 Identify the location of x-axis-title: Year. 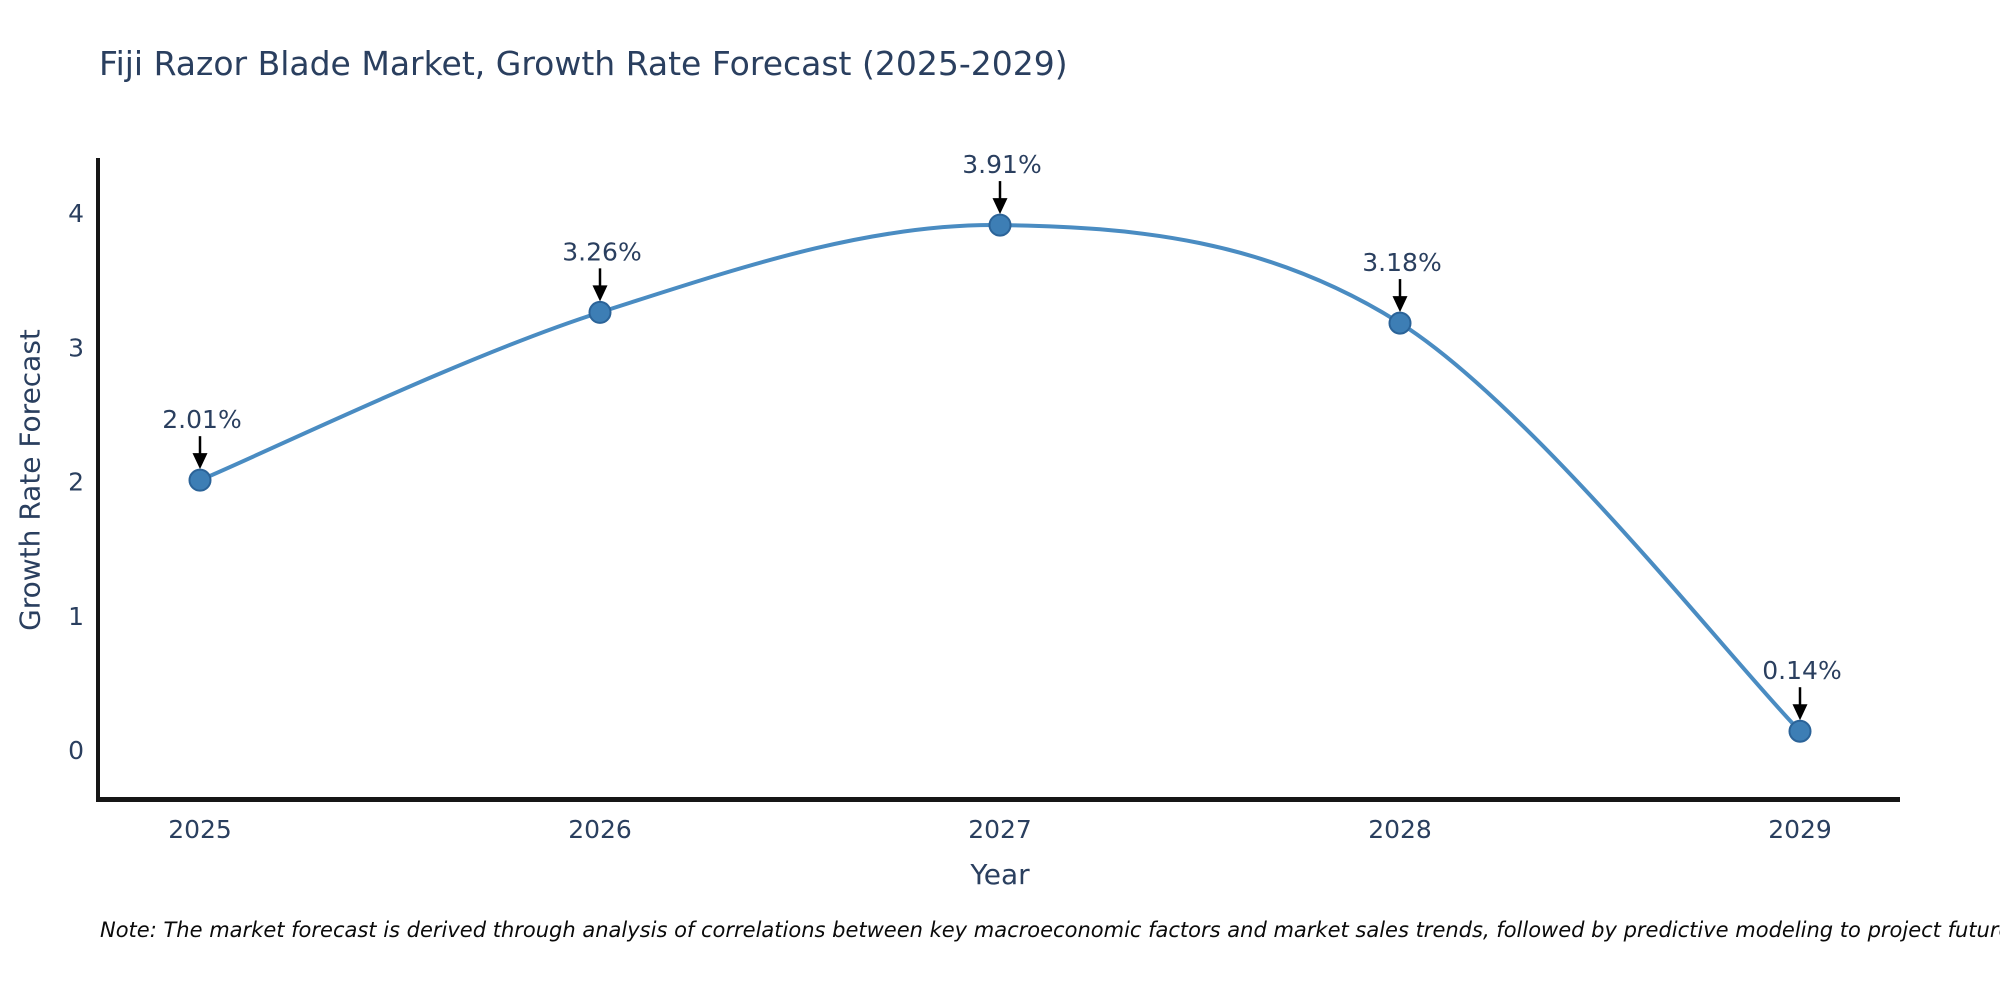
(1000, 874).